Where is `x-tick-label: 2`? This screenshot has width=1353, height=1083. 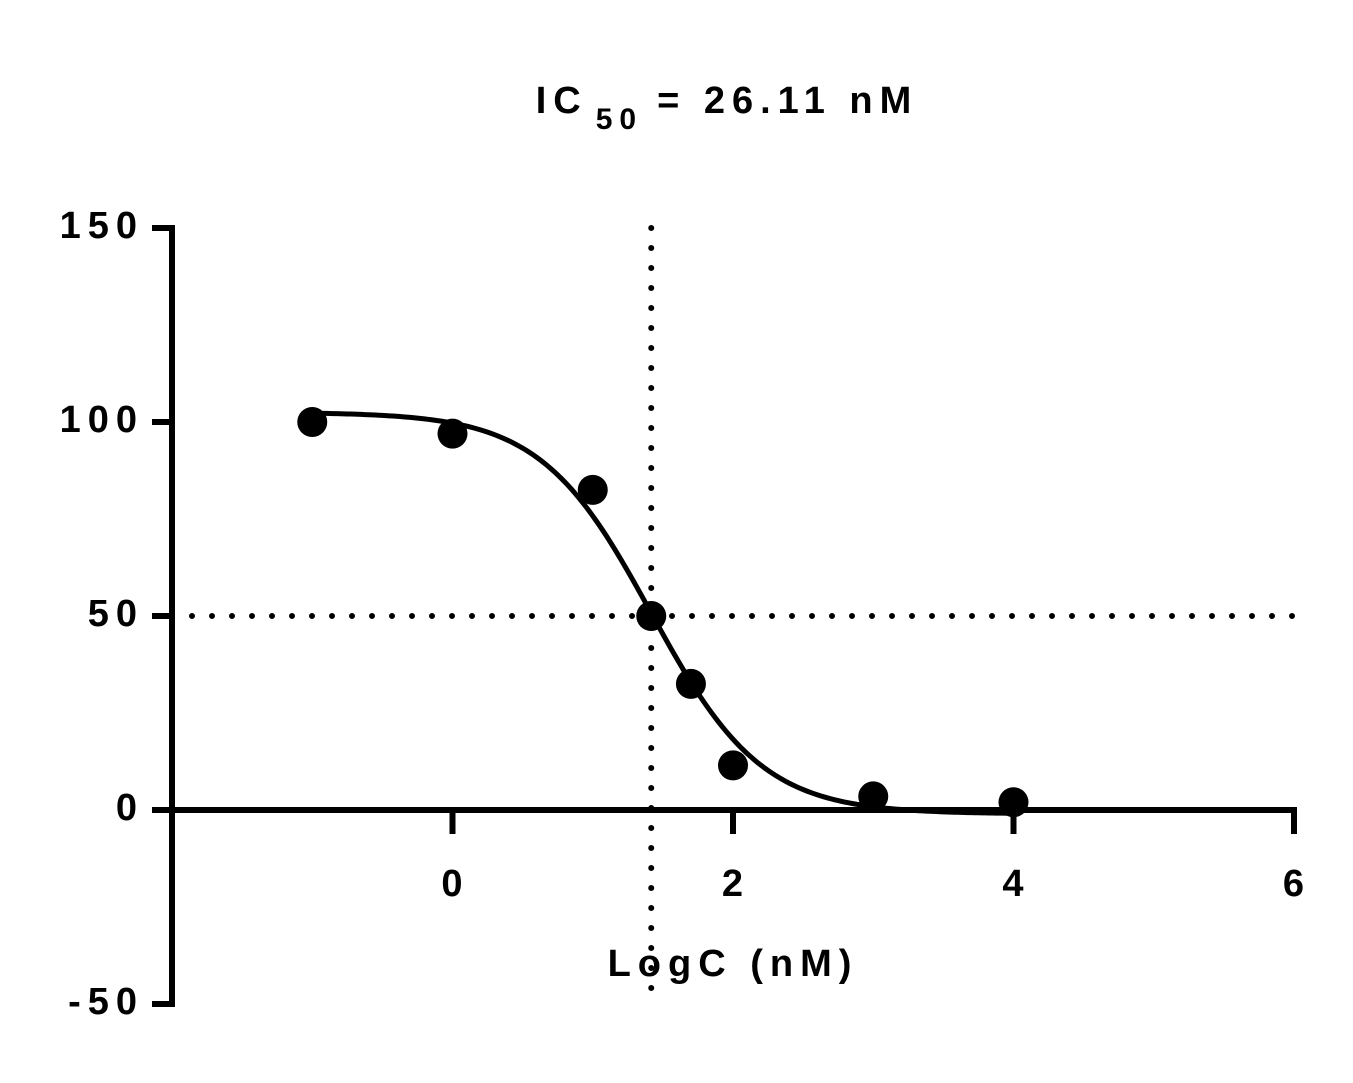
x-tick-label: 2 is located at coordinates (736, 884).